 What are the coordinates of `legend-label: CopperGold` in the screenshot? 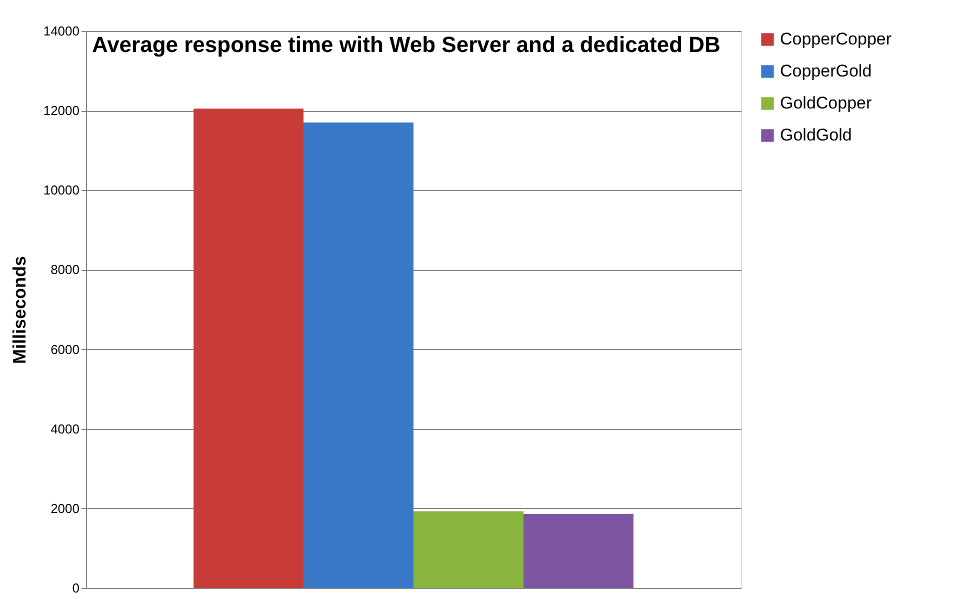 It's located at (826, 71).